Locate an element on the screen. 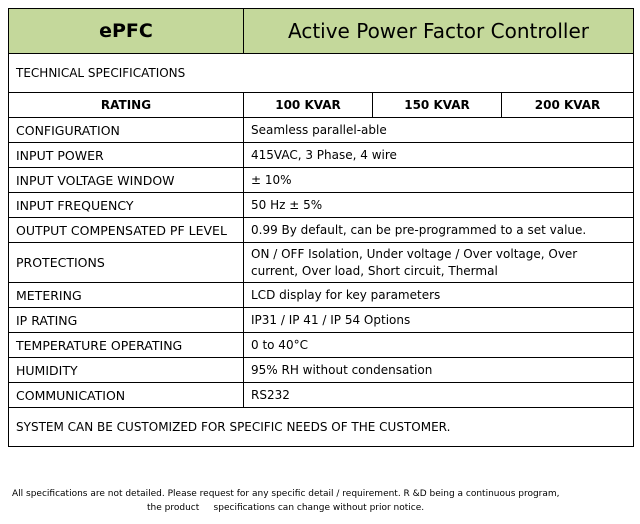 The width and height of the screenshot is (640, 524). section-title: TECHNICAL SPECIFICATIONS is located at coordinates (321, 73).